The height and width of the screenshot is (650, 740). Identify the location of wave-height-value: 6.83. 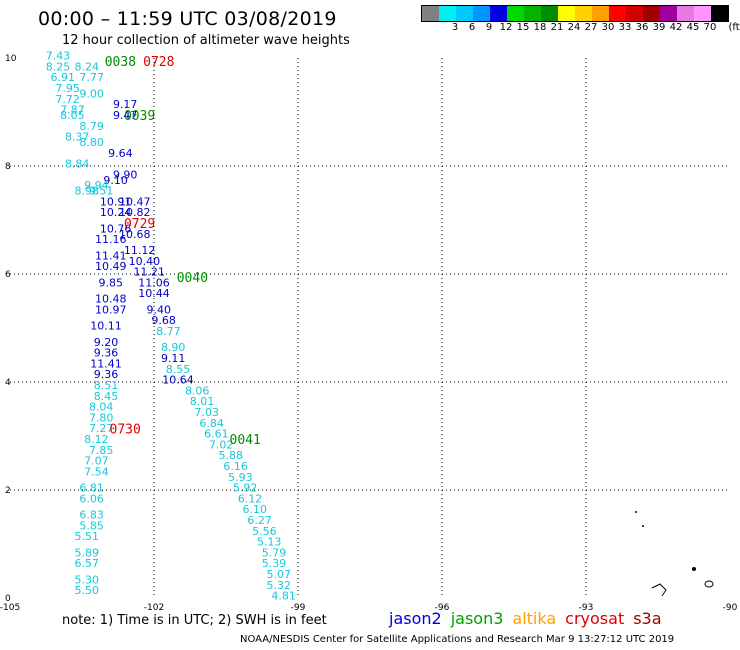
(91, 515).